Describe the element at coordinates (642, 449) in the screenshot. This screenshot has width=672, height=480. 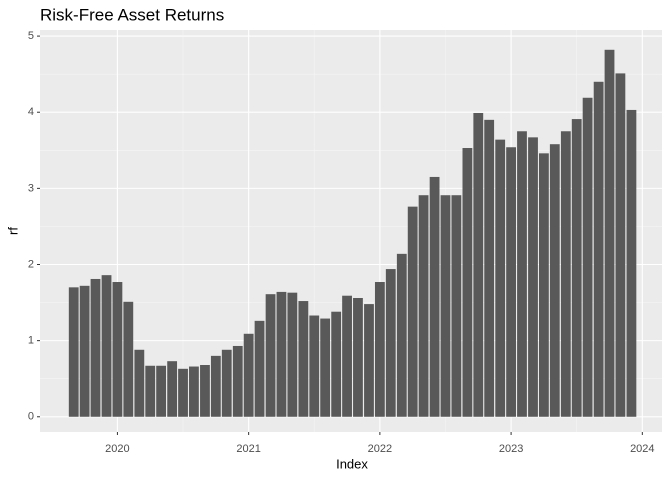
I see `x-tick-label: 2024` at that location.